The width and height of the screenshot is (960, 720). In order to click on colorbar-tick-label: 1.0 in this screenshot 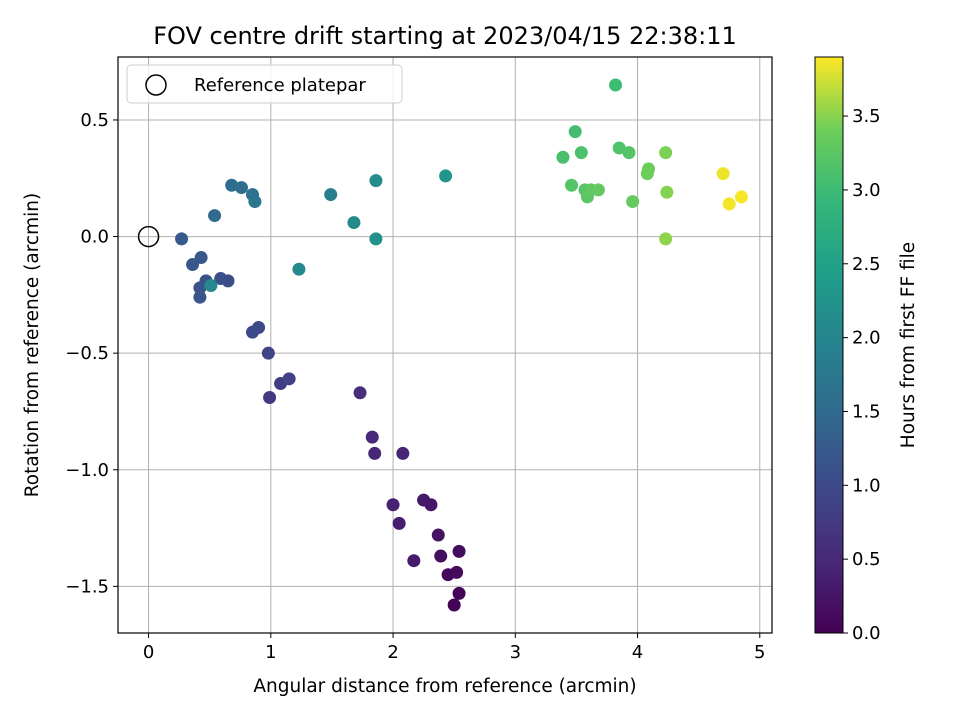, I will do `click(866, 485)`.